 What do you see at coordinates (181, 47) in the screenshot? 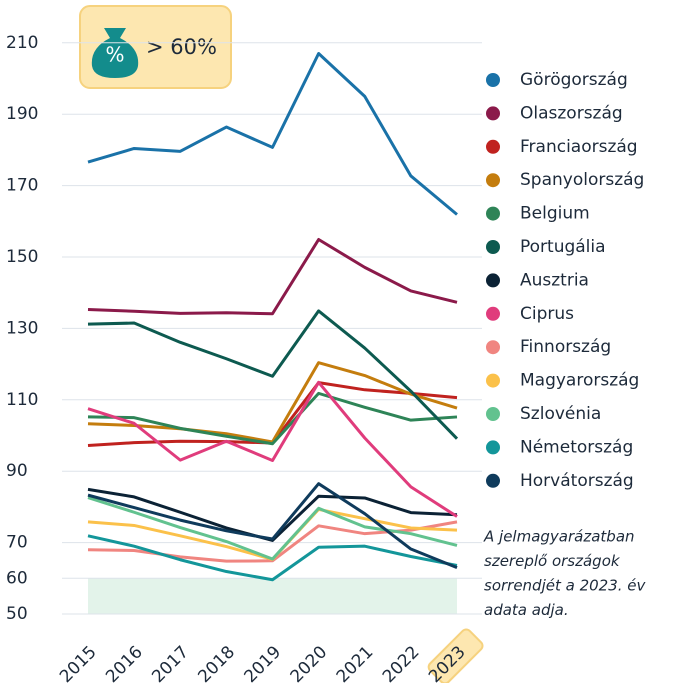
I see `badge-text: > 60%` at bounding box center [181, 47].